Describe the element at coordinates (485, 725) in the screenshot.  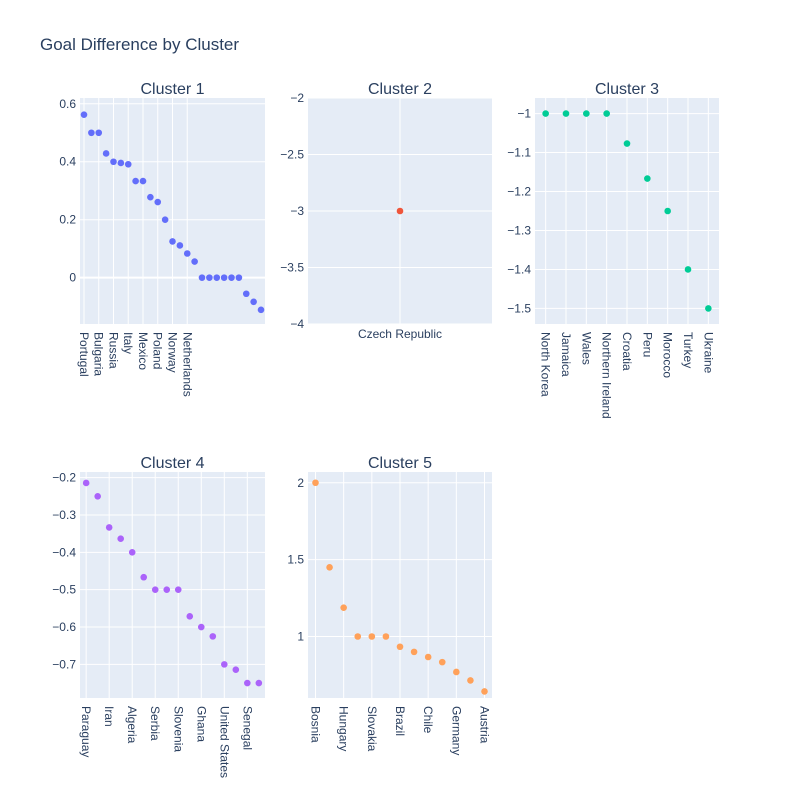
I see `x-tick-label: Austria` at that location.